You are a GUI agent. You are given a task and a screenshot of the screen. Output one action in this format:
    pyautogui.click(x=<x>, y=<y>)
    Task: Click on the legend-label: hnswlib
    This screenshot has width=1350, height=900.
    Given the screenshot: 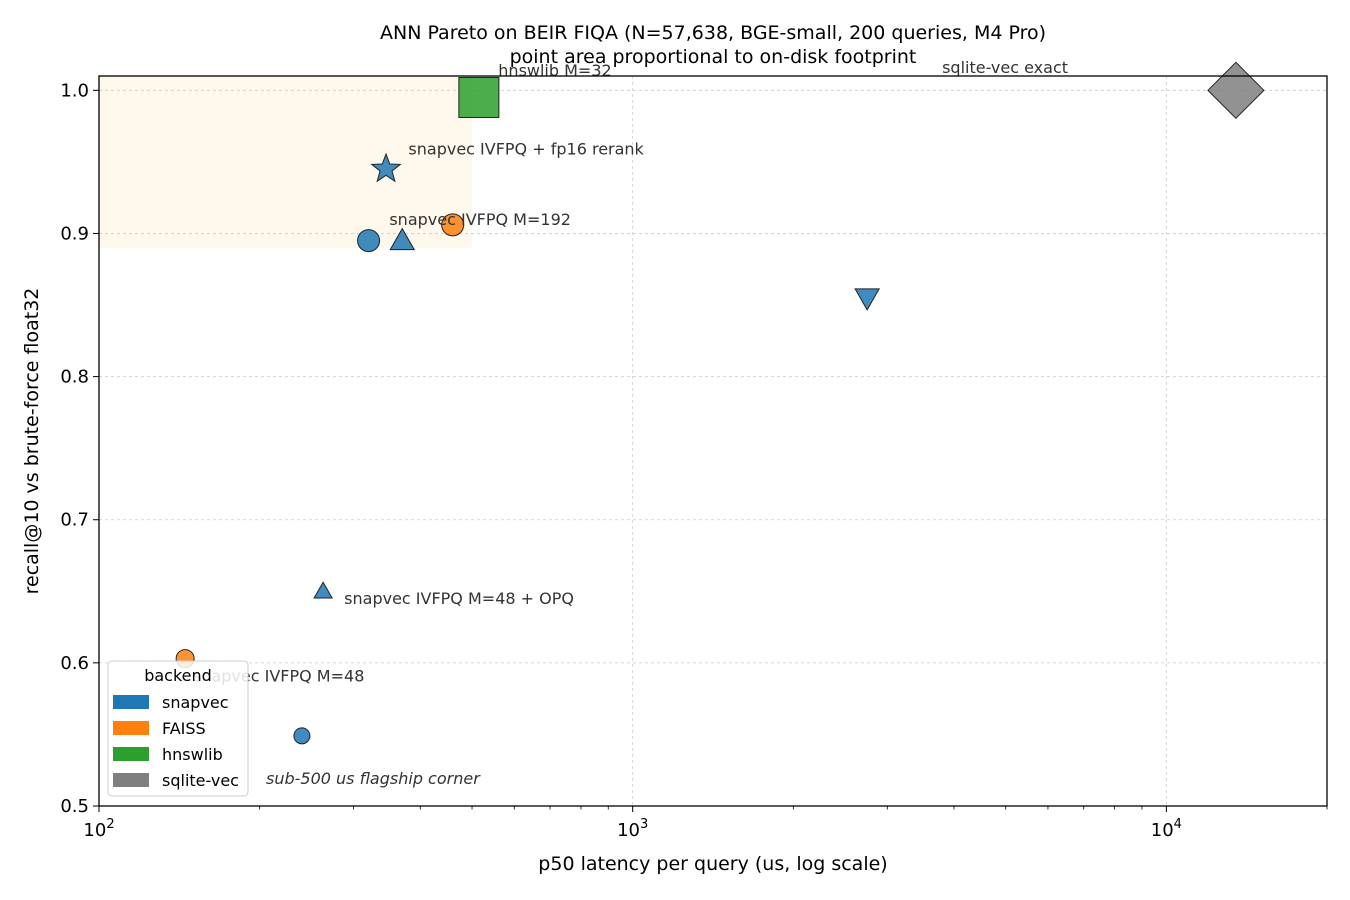 What is the action you would take?
    pyautogui.click(x=192, y=754)
    